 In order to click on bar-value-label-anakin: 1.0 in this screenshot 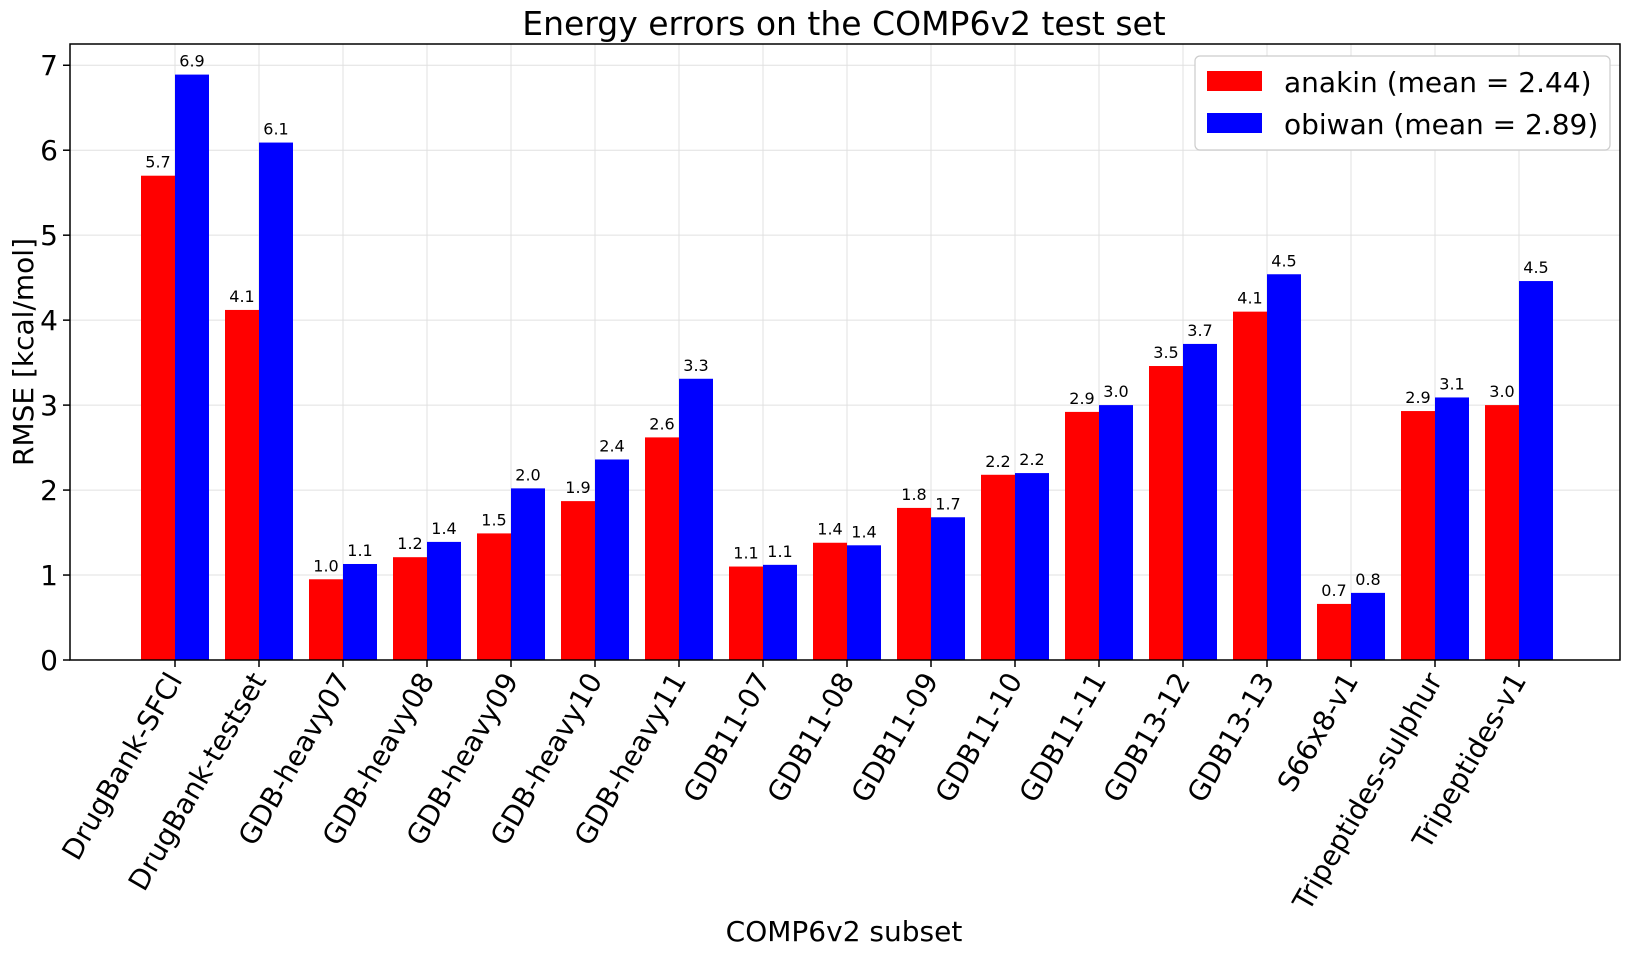, I will do `click(325, 565)`.